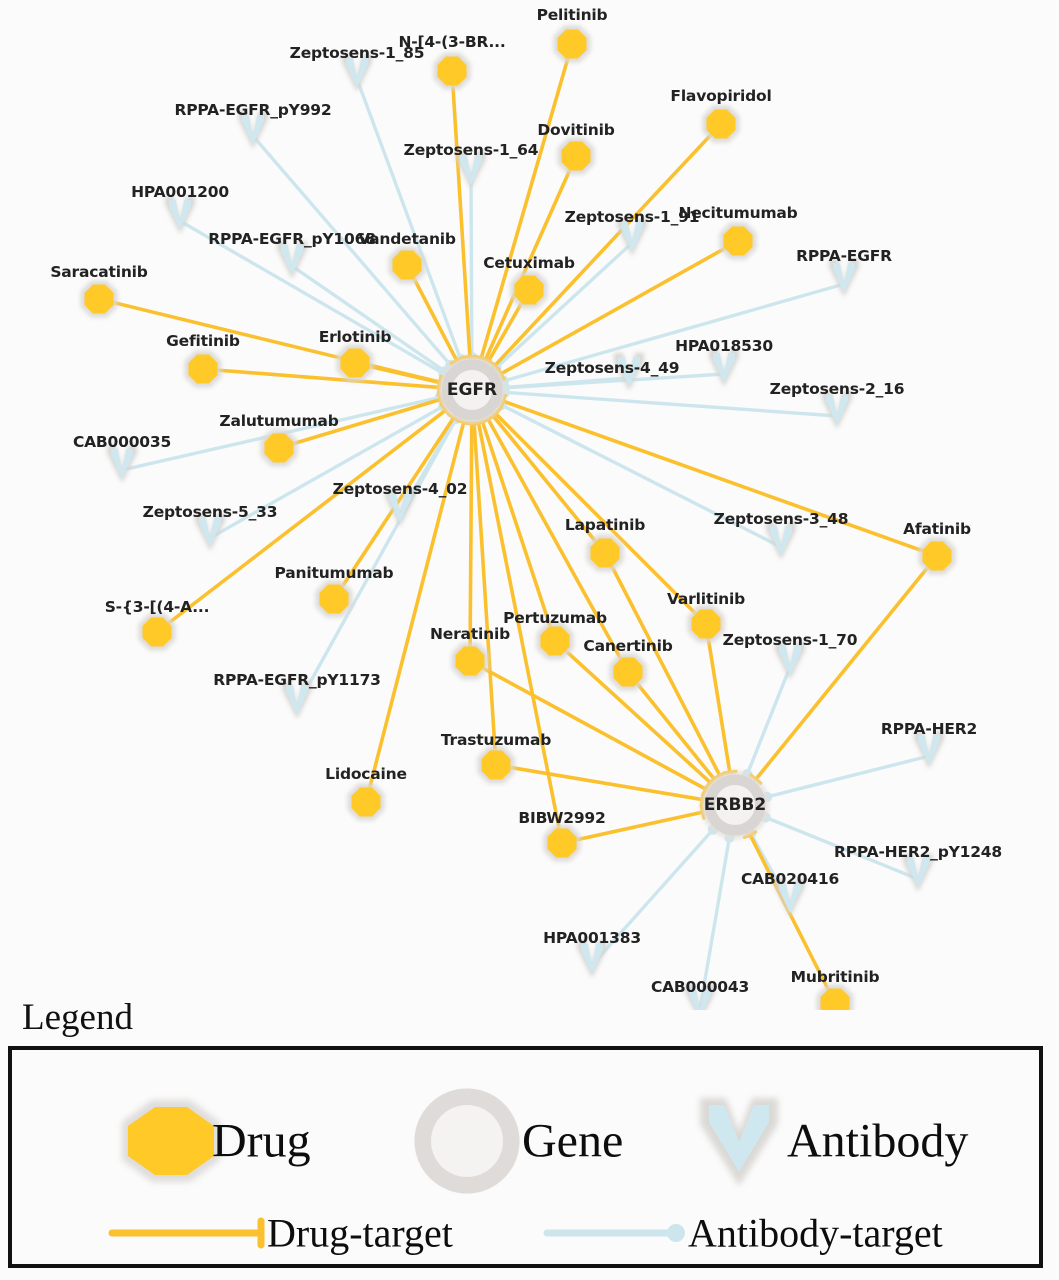  What do you see at coordinates (186, 1233) in the screenshot?
I see `drug-target-edge-icon` at bounding box center [186, 1233].